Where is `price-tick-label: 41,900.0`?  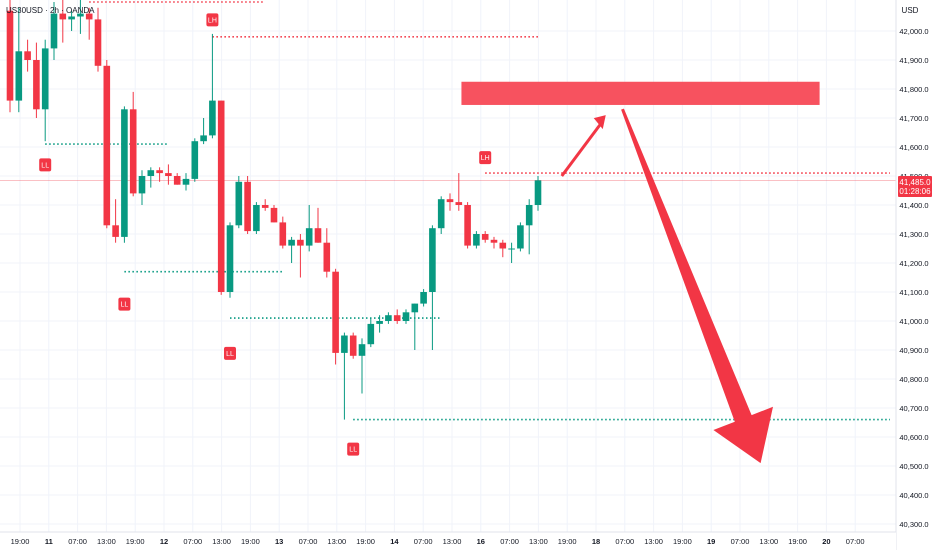
price-tick-label: 41,900.0 is located at coordinates (913, 60).